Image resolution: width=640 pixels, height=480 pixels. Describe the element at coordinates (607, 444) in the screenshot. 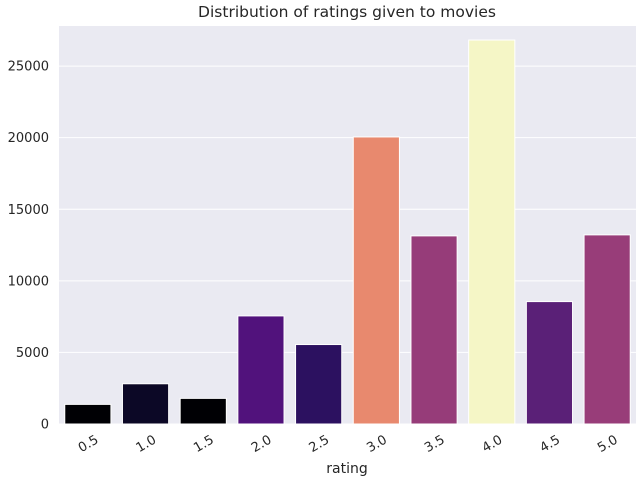

I see `x-tick-label: 5.0` at that location.